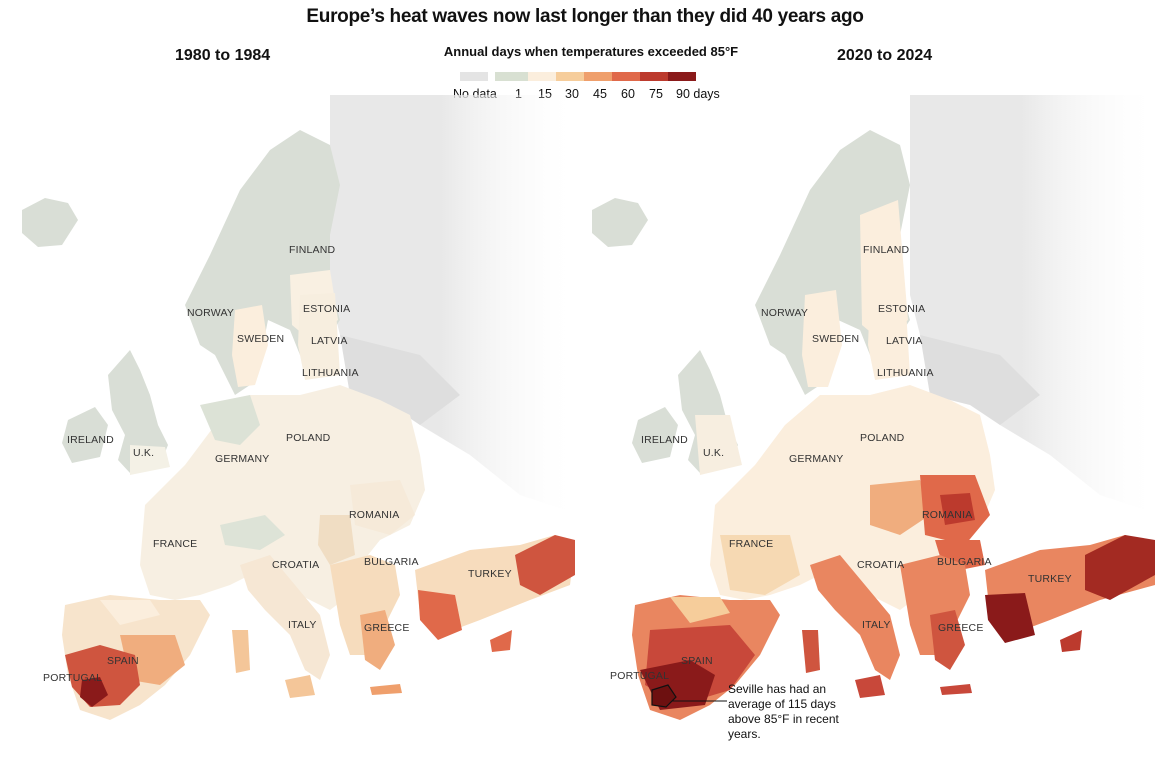 Image resolution: width=1170 pixels, height=780 pixels. I want to click on label-spain-left: SPAIN, so click(123, 661).